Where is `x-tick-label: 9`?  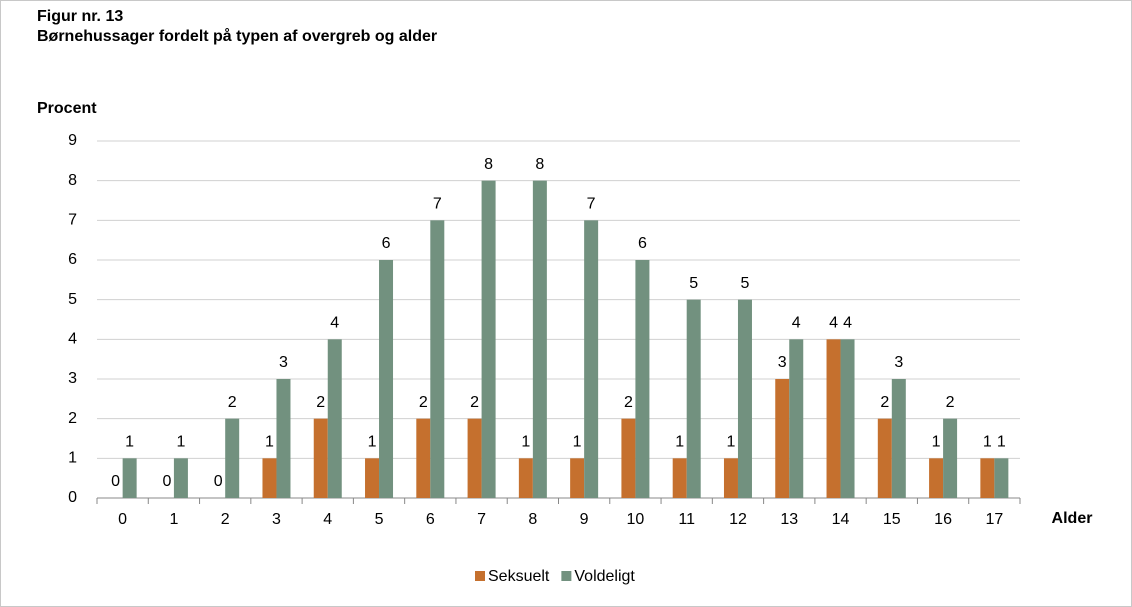
x-tick-label: 9 is located at coordinates (584, 519).